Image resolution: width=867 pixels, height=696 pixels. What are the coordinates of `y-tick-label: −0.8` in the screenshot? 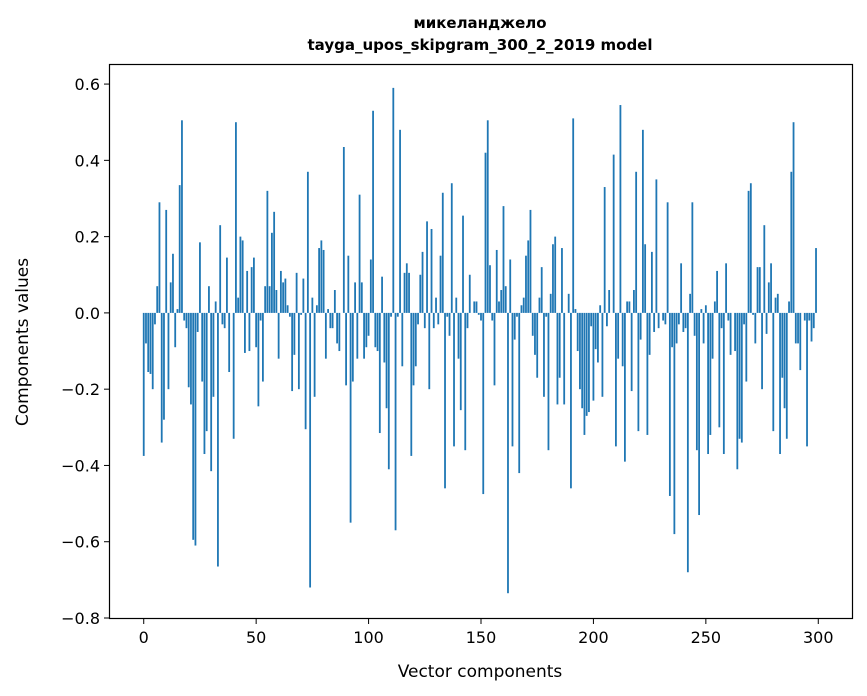 It's located at (80, 618).